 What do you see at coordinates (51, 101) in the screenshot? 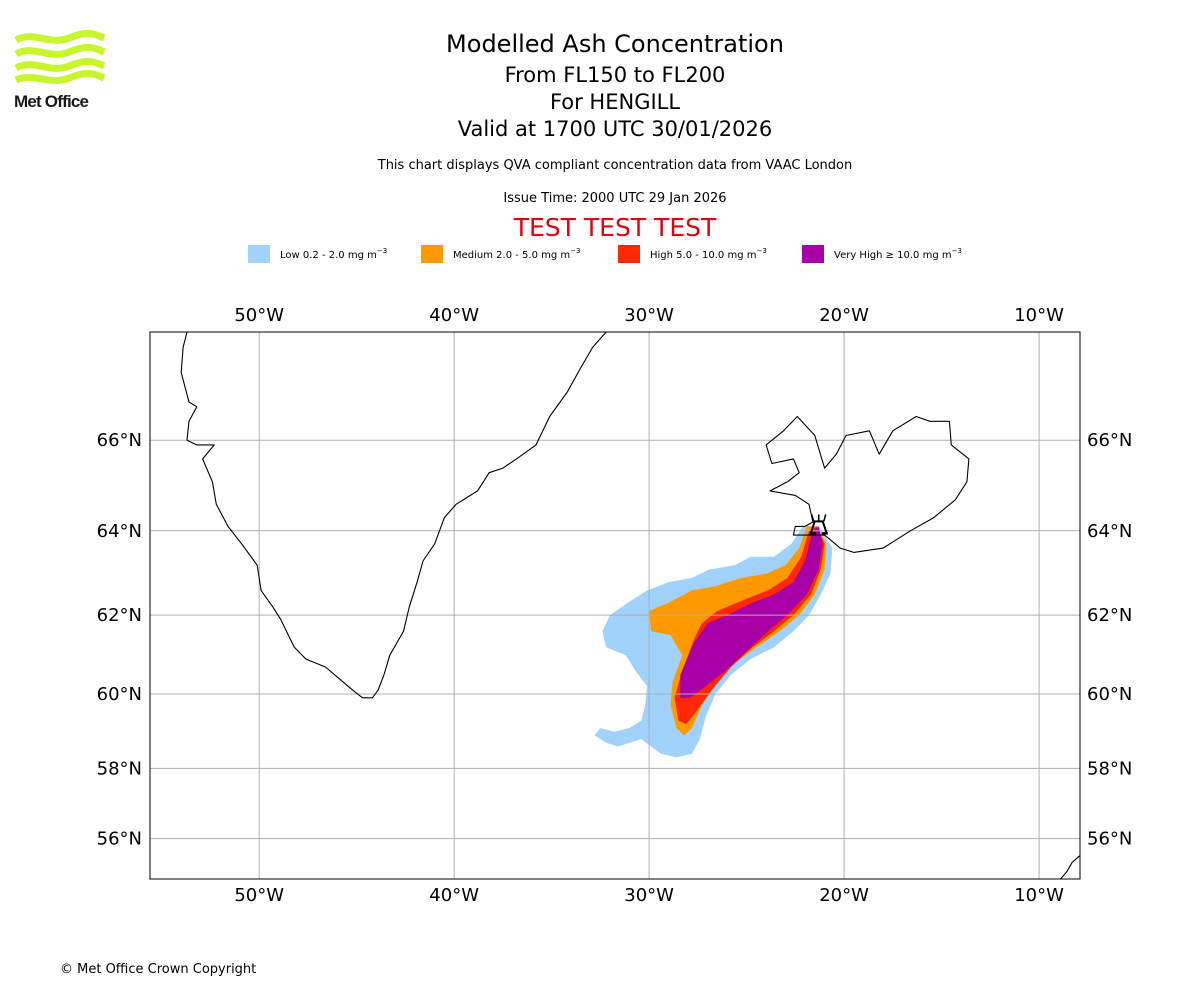
I see `logo-text: Met Office` at bounding box center [51, 101].